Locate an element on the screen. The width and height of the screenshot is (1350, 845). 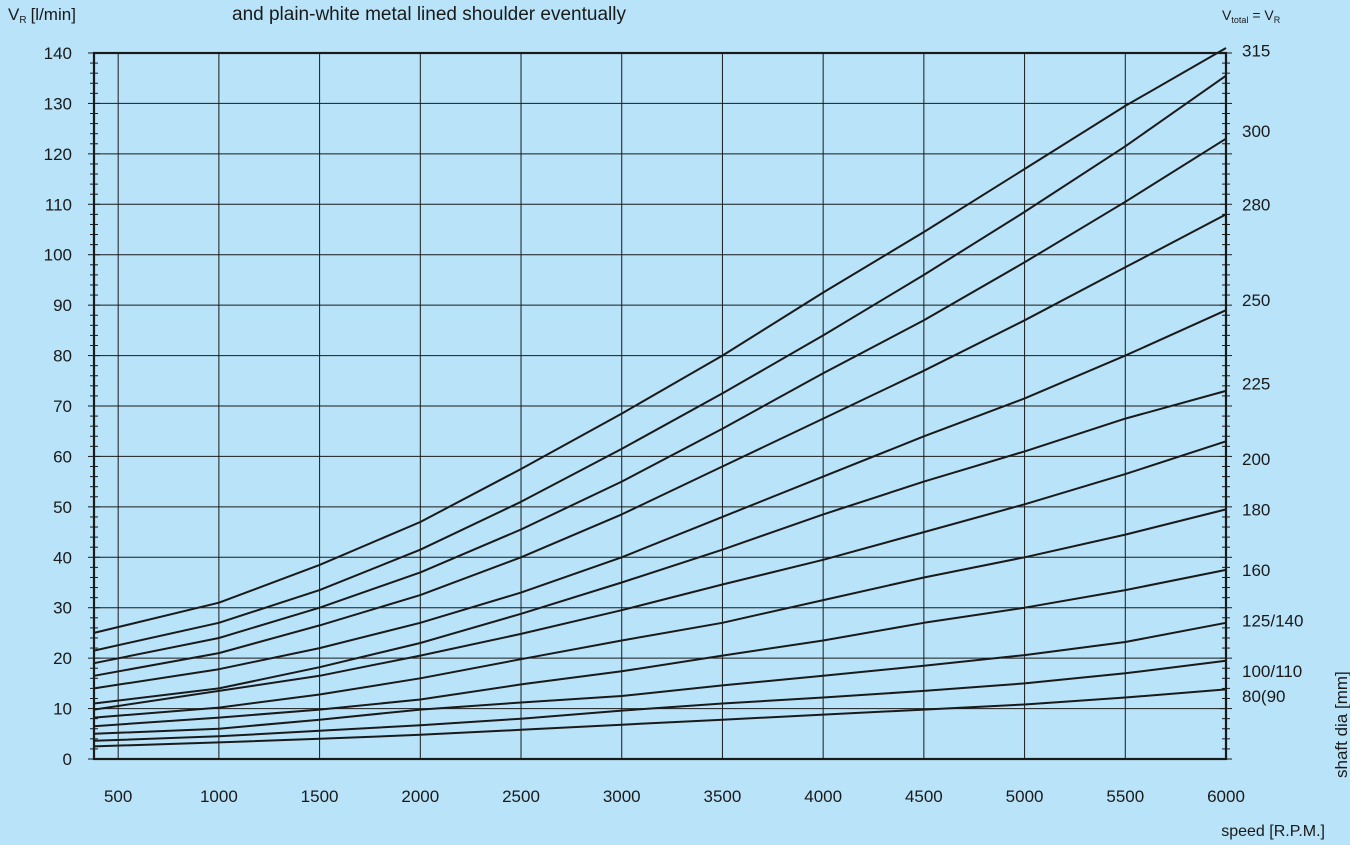
y-axis-label: VR [l/min] is located at coordinates (42, 15).